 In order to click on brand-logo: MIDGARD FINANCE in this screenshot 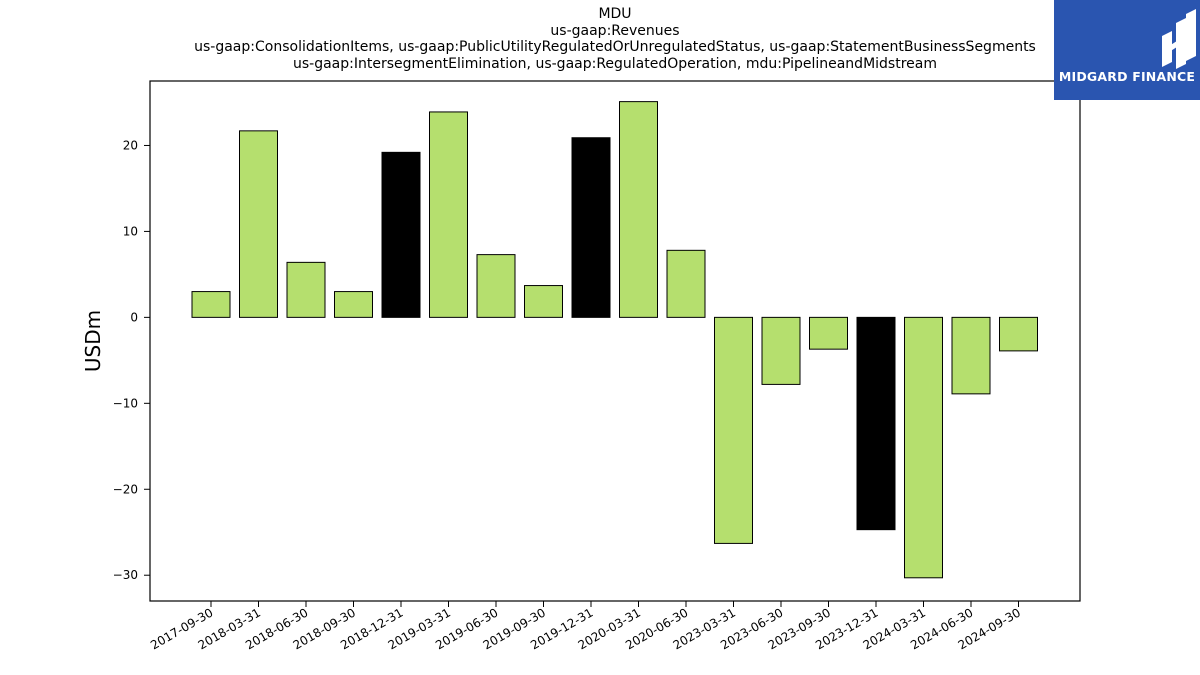, I will do `click(1127, 50)`.